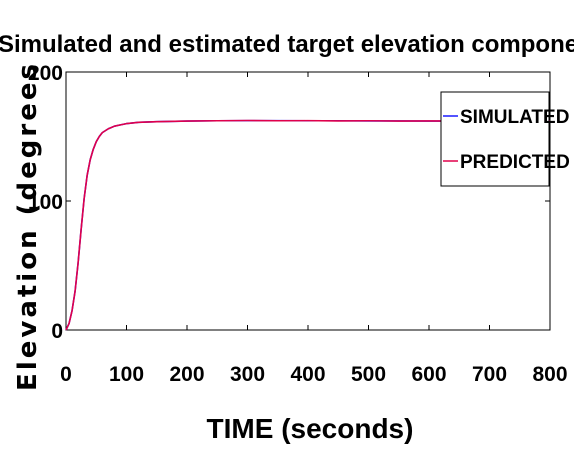  I want to click on x-tick-label: 100, so click(126, 374).